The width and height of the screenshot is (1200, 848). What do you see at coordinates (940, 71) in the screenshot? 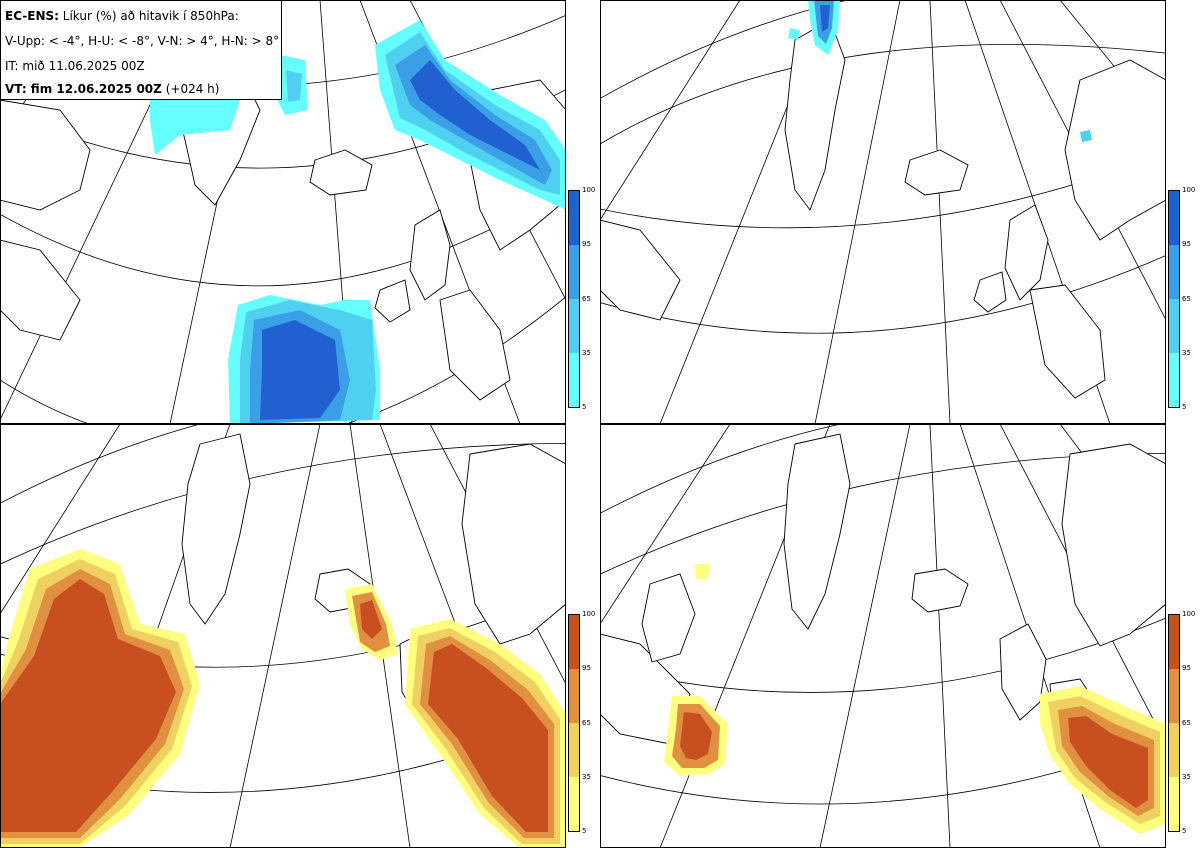
I see `cold-anomaly-areas` at bounding box center [940, 71].